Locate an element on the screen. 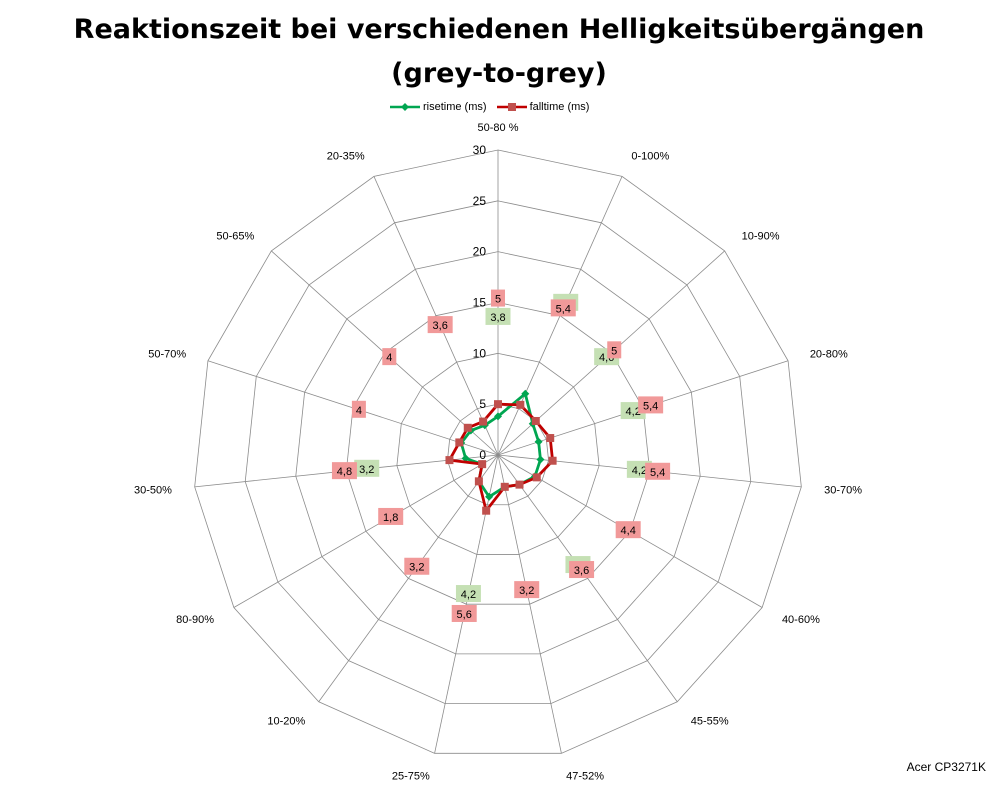 This screenshot has height=786, width=998. category-label-4: 30-70% is located at coordinates (843, 490).